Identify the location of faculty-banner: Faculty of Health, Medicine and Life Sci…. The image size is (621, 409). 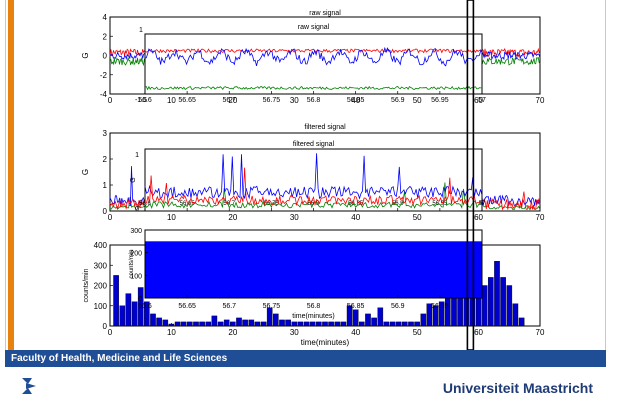
(305, 358).